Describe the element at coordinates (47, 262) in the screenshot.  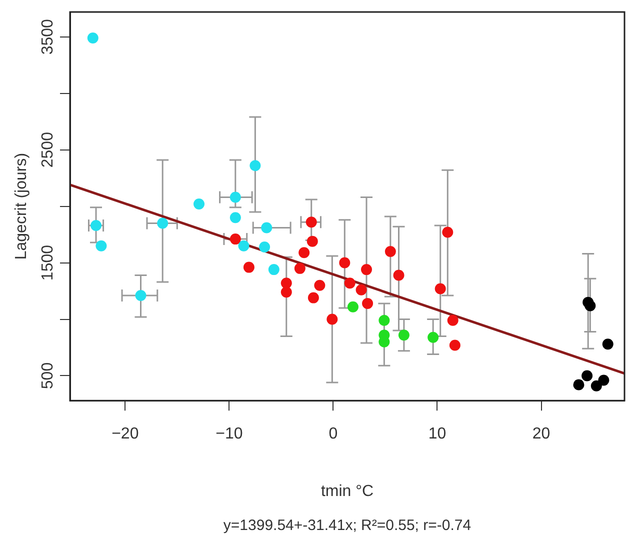
I see `y-tick-label: 1500` at that location.